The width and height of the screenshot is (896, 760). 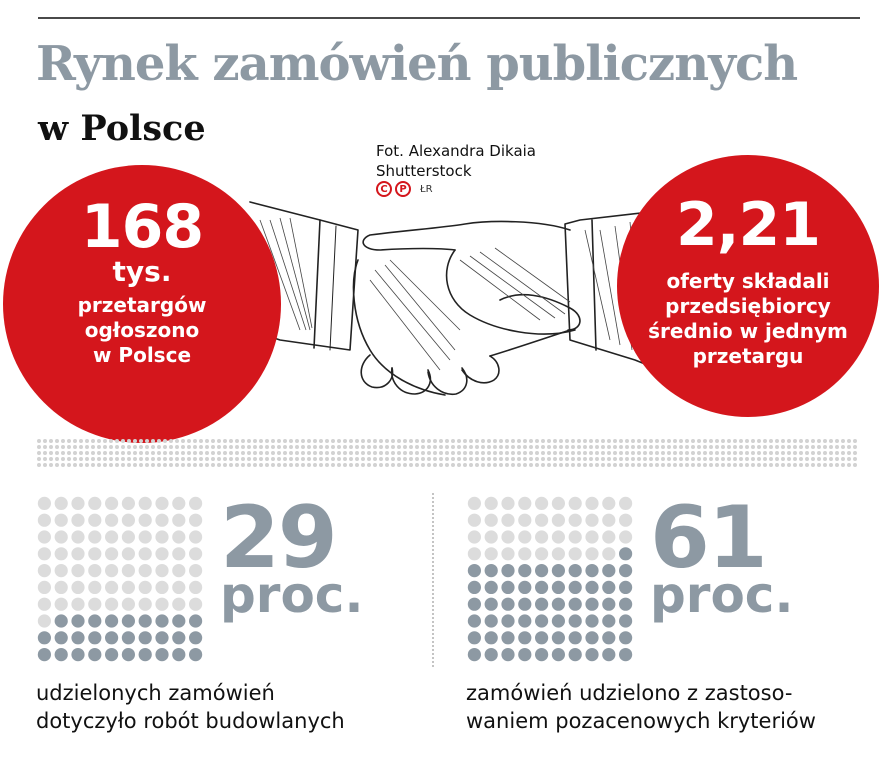 I want to click on page-subtitle: w Polsce, so click(x=122, y=128).